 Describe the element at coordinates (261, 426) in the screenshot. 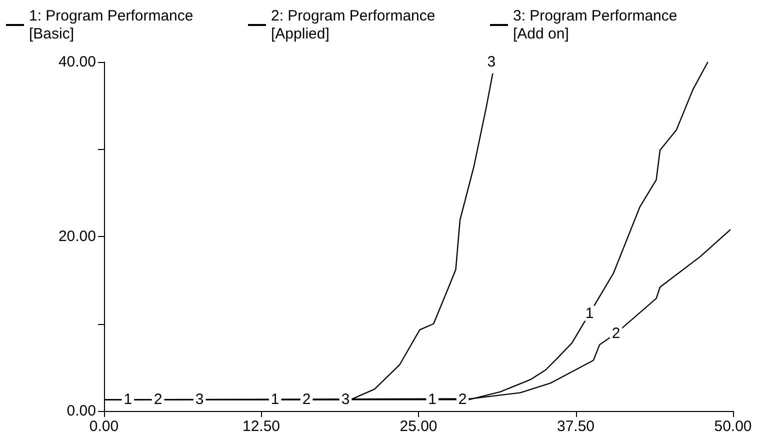

I see `x-tick-label: 12.50` at that location.